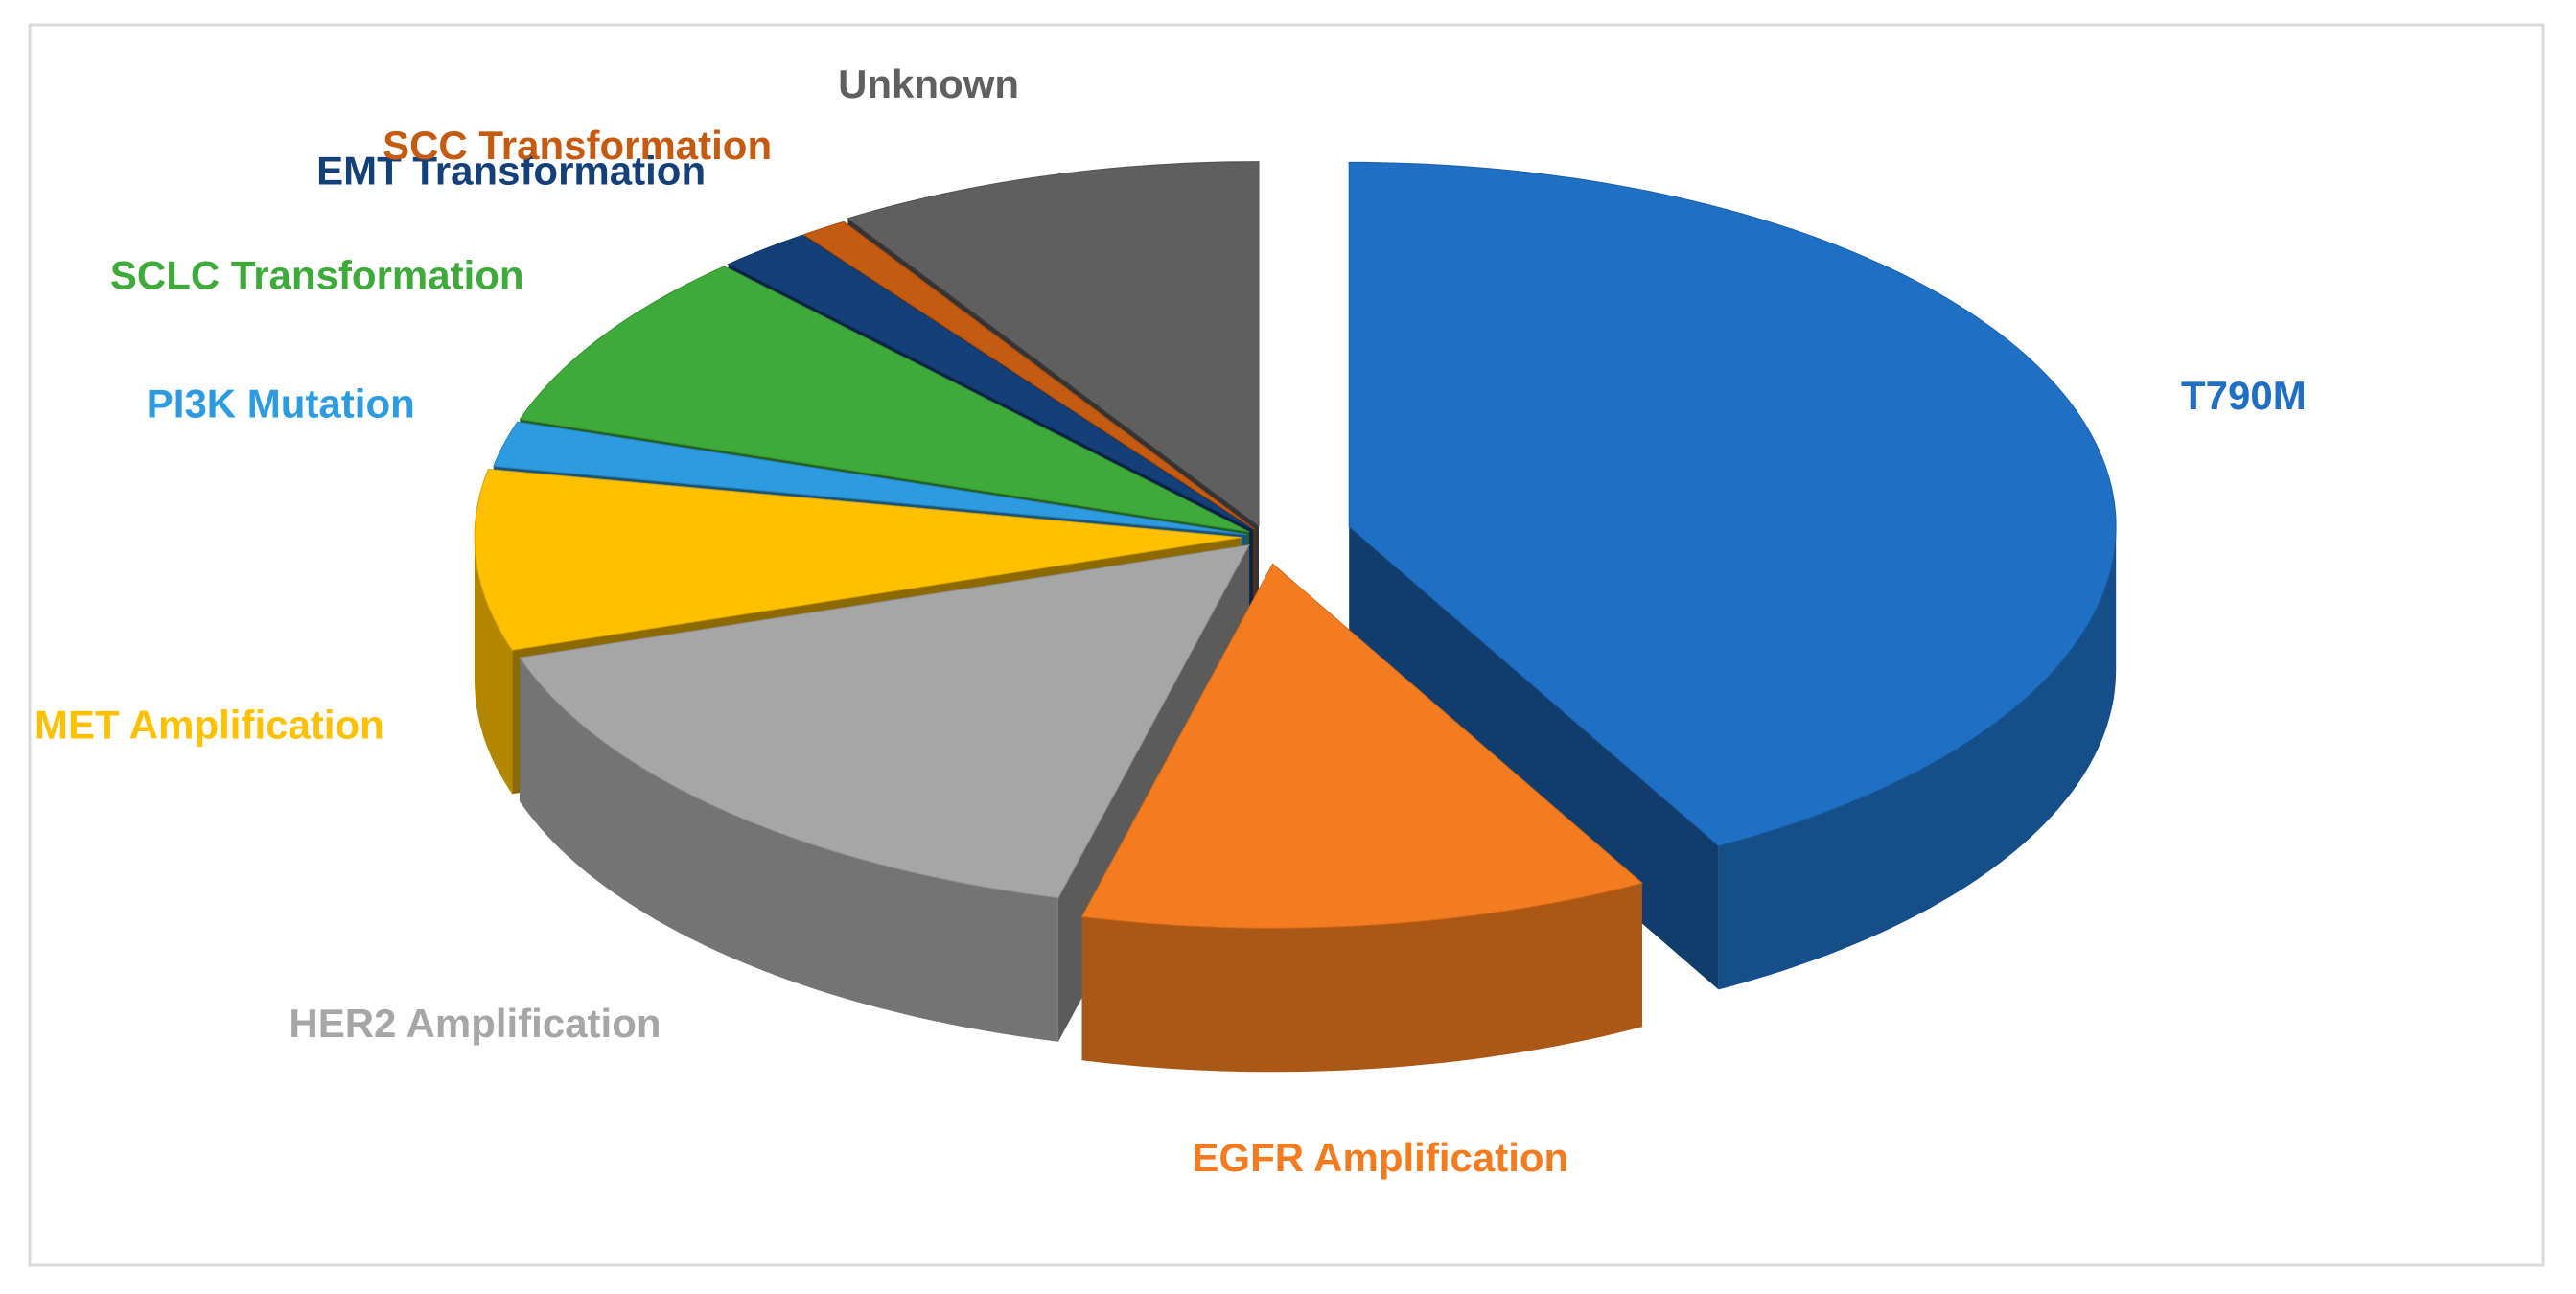 The height and width of the screenshot is (1294, 2576). What do you see at coordinates (2244, 395) in the screenshot?
I see `slice-label: T790M` at bounding box center [2244, 395].